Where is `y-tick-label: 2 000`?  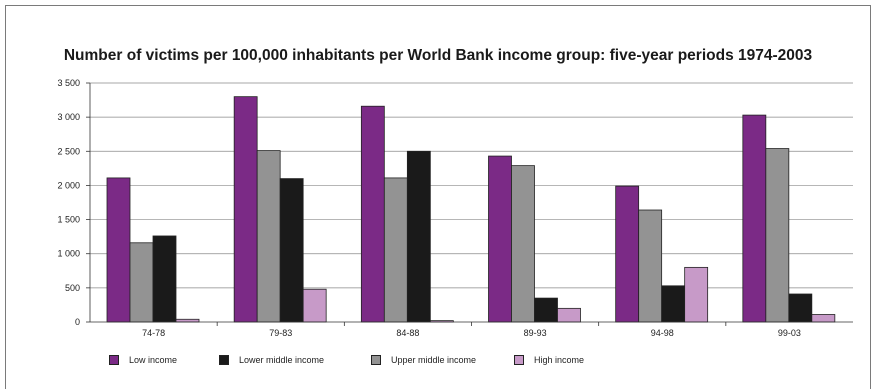
y-tick-label: 2 000 is located at coordinates (68, 185).